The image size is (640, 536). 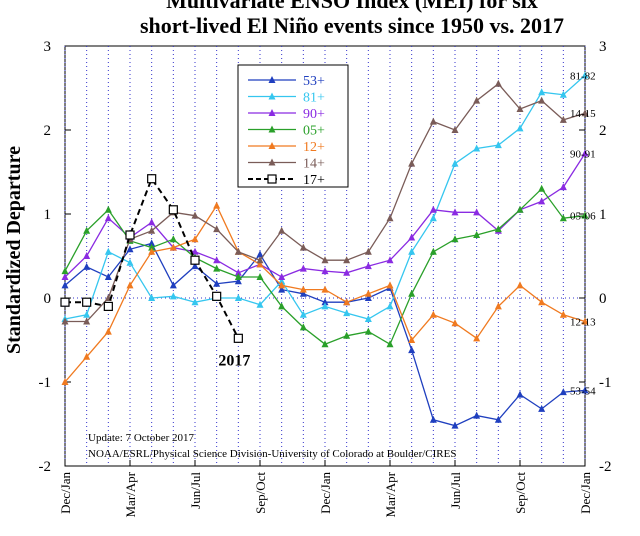 What do you see at coordinates (130, 494) in the screenshot?
I see `x-tick-label: Mar/Apr` at bounding box center [130, 494].